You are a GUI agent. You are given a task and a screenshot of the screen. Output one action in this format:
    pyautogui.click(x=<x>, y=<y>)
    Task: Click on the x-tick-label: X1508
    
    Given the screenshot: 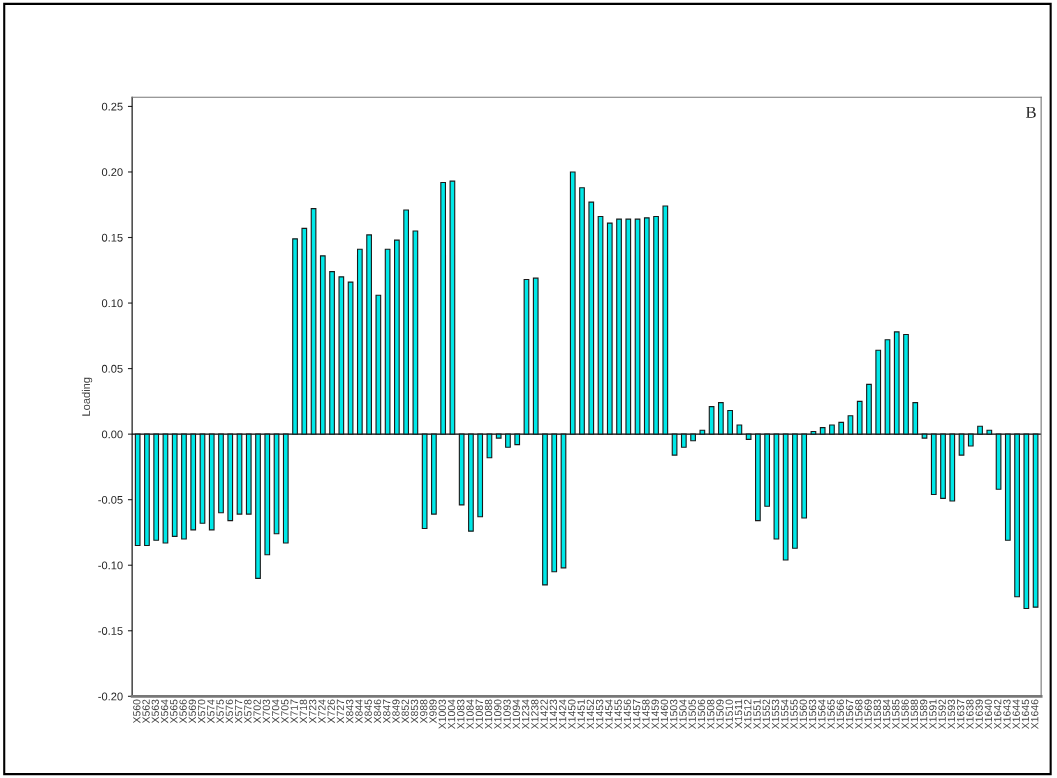 What is the action you would take?
    pyautogui.click(x=711, y=714)
    